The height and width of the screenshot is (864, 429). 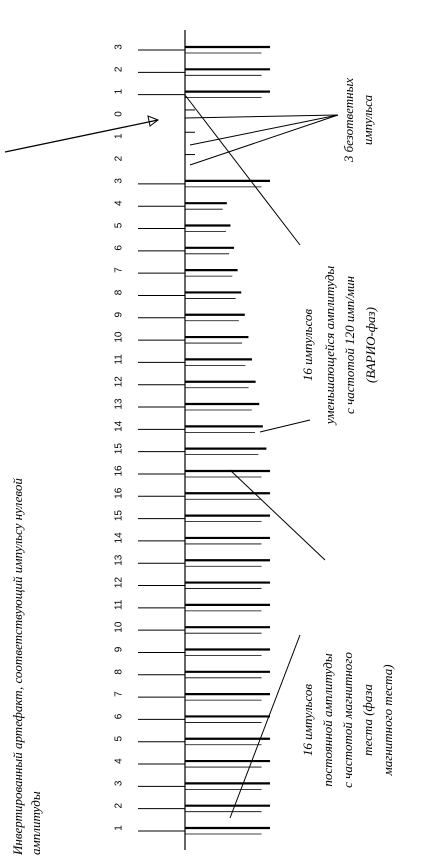 What do you see at coordinates (307, 720) in the screenshot?
I see `annotation-magnet-phase: 16 импульсов` at bounding box center [307, 720].